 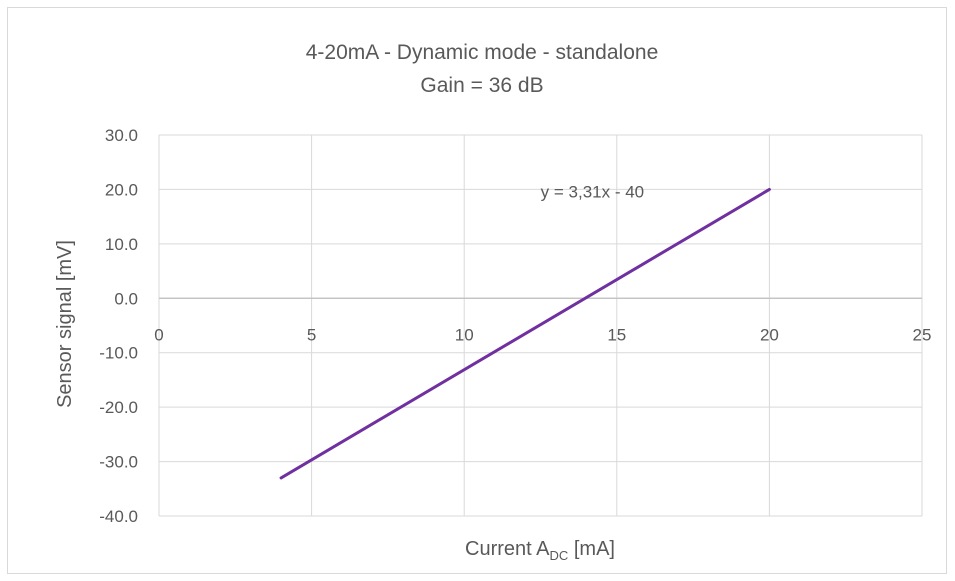 I want to click on x-tick-label: 25, so click(x=922, y=334).